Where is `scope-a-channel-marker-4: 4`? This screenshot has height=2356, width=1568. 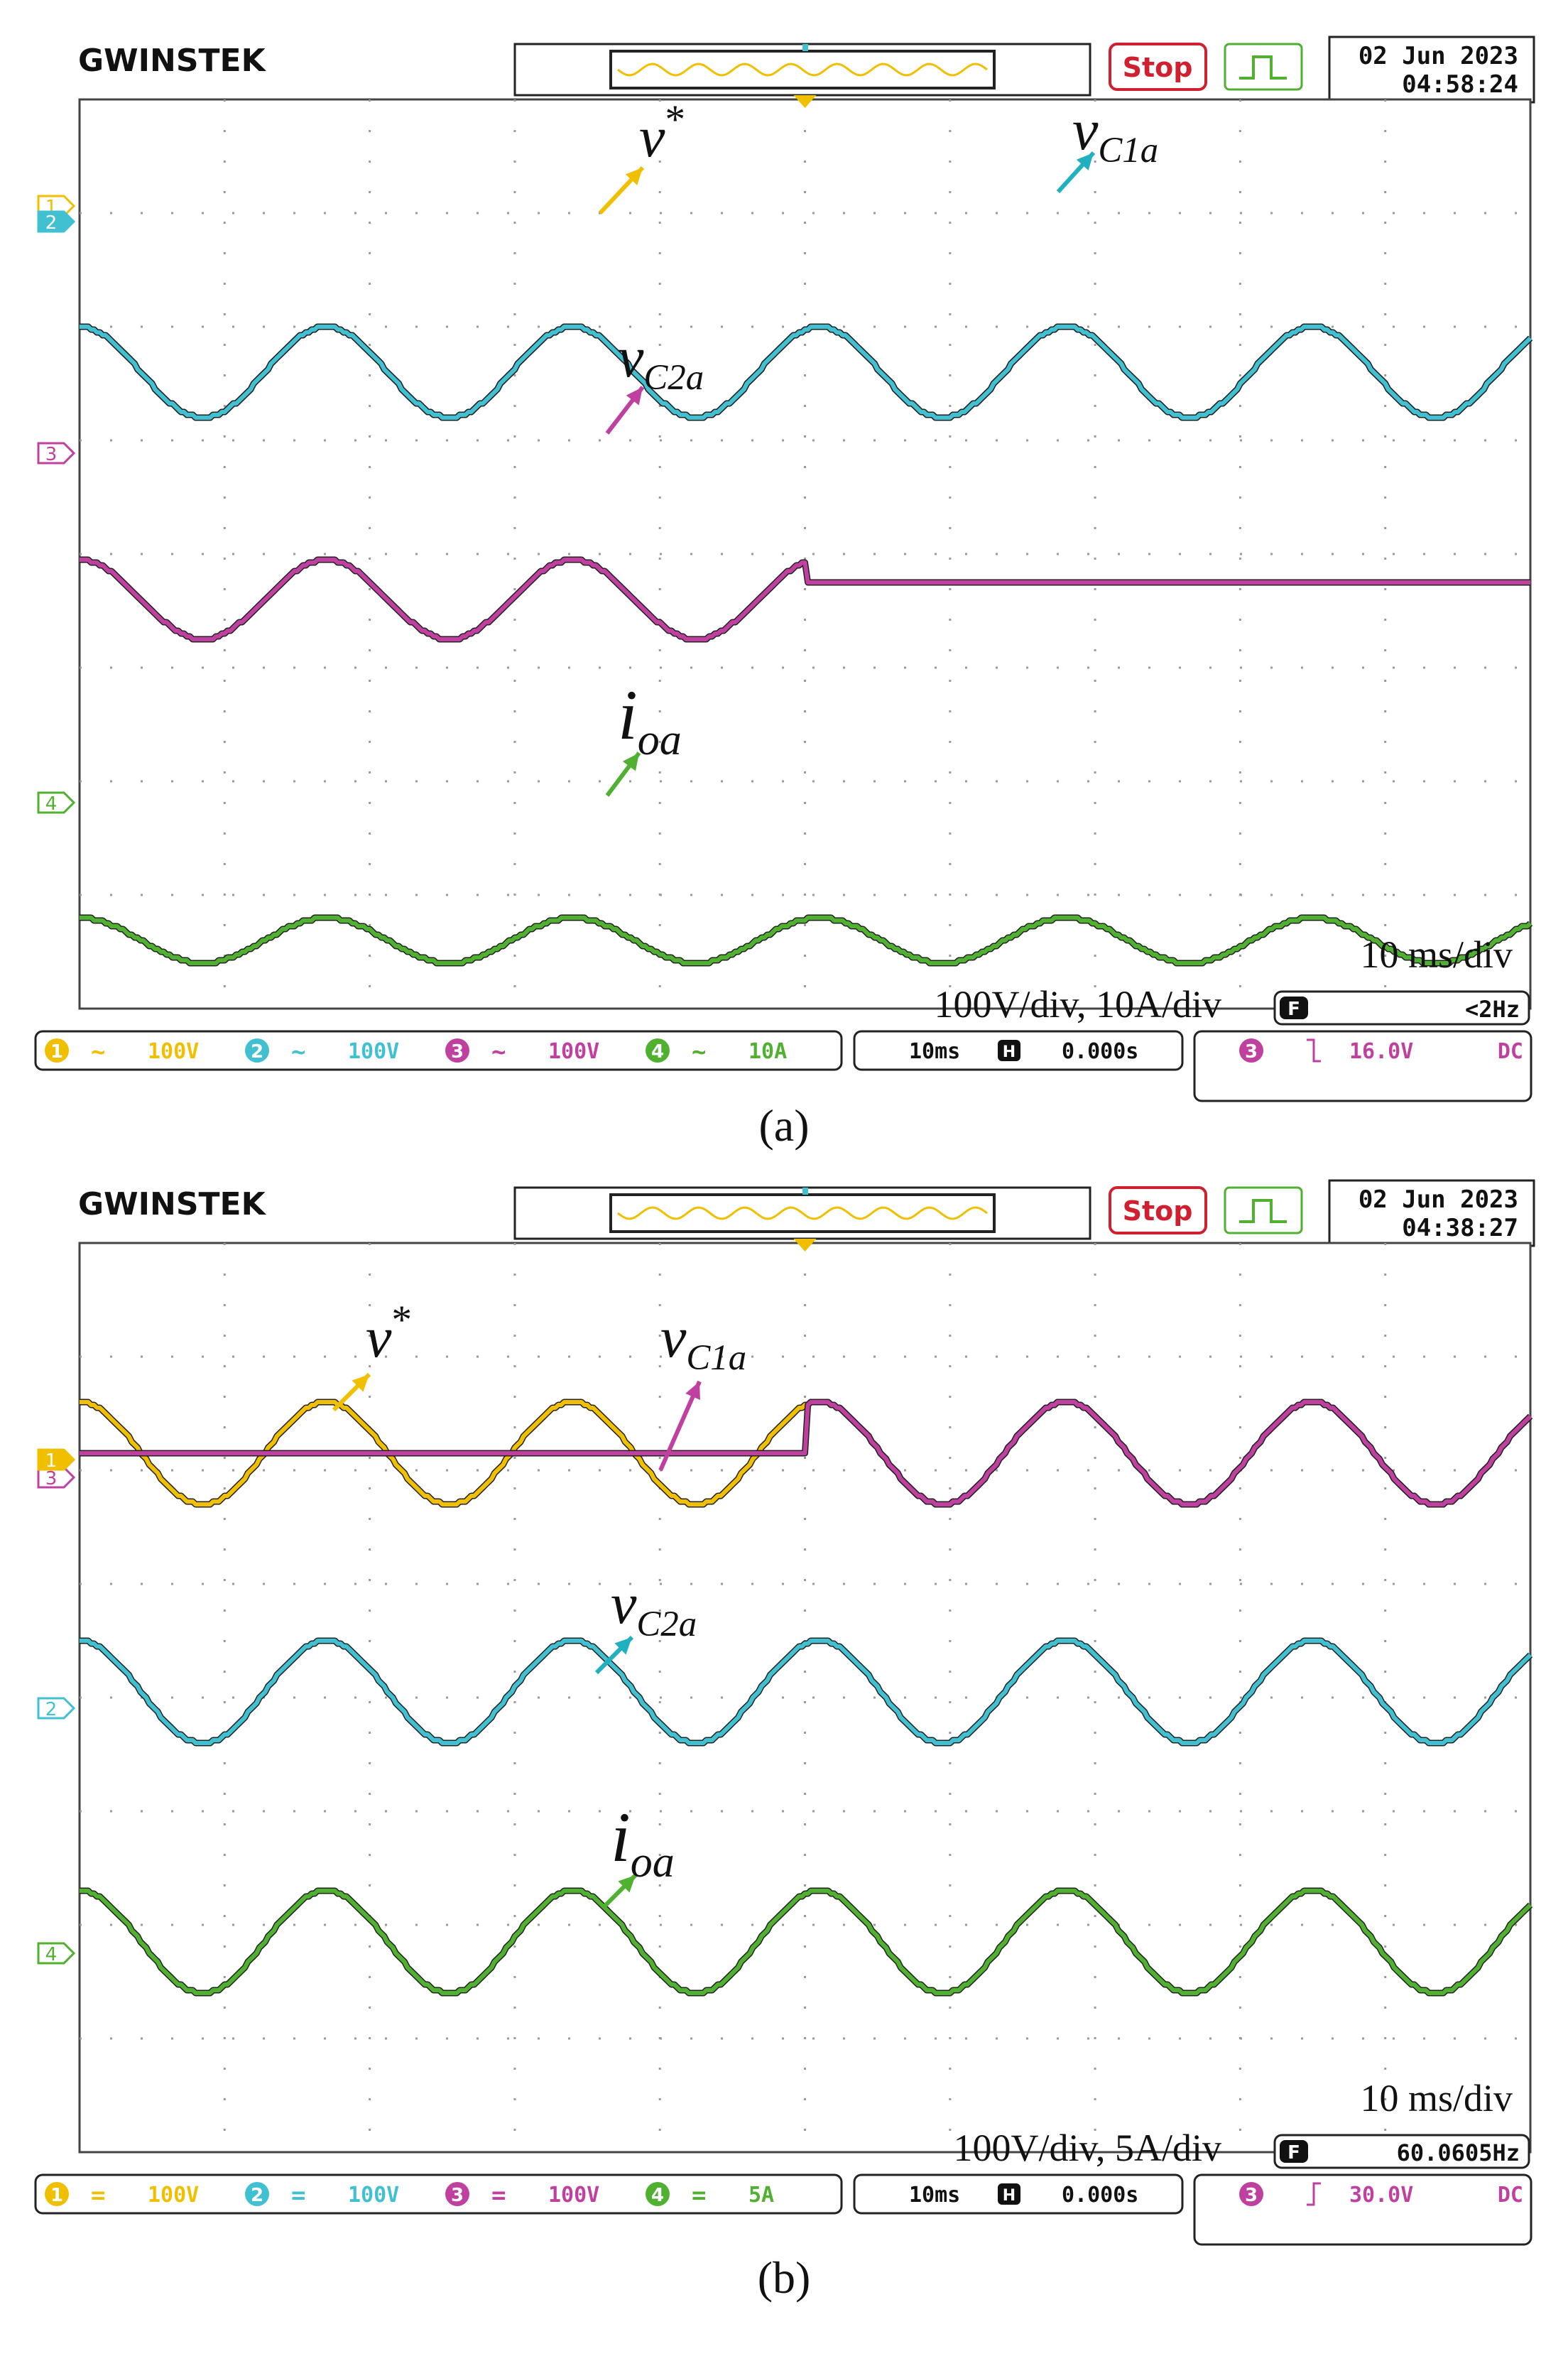 scope-a-channel-marker-4: 4 is located at coordinates (57, 803).